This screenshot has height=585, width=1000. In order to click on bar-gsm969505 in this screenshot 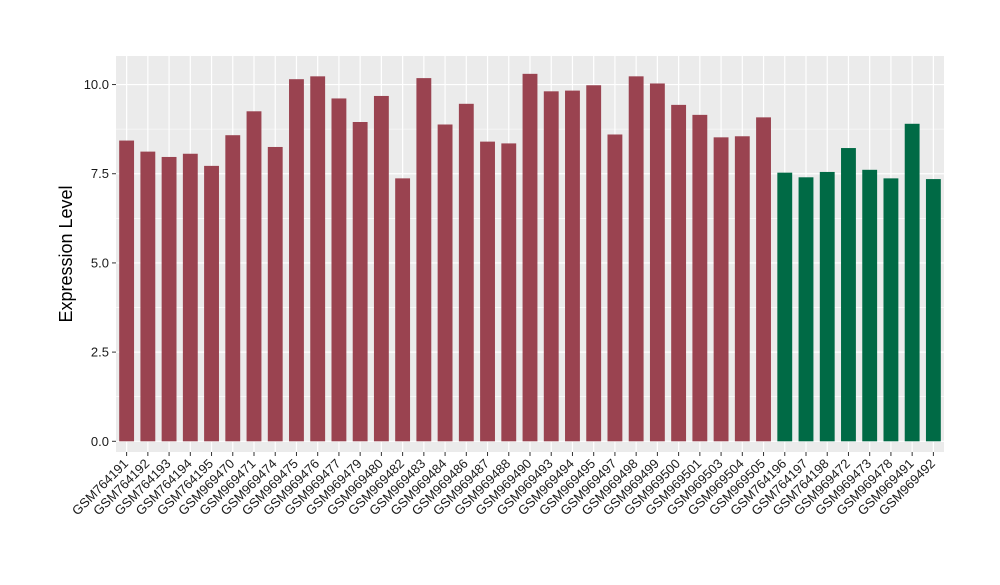, I will do `click(763, 279)`.